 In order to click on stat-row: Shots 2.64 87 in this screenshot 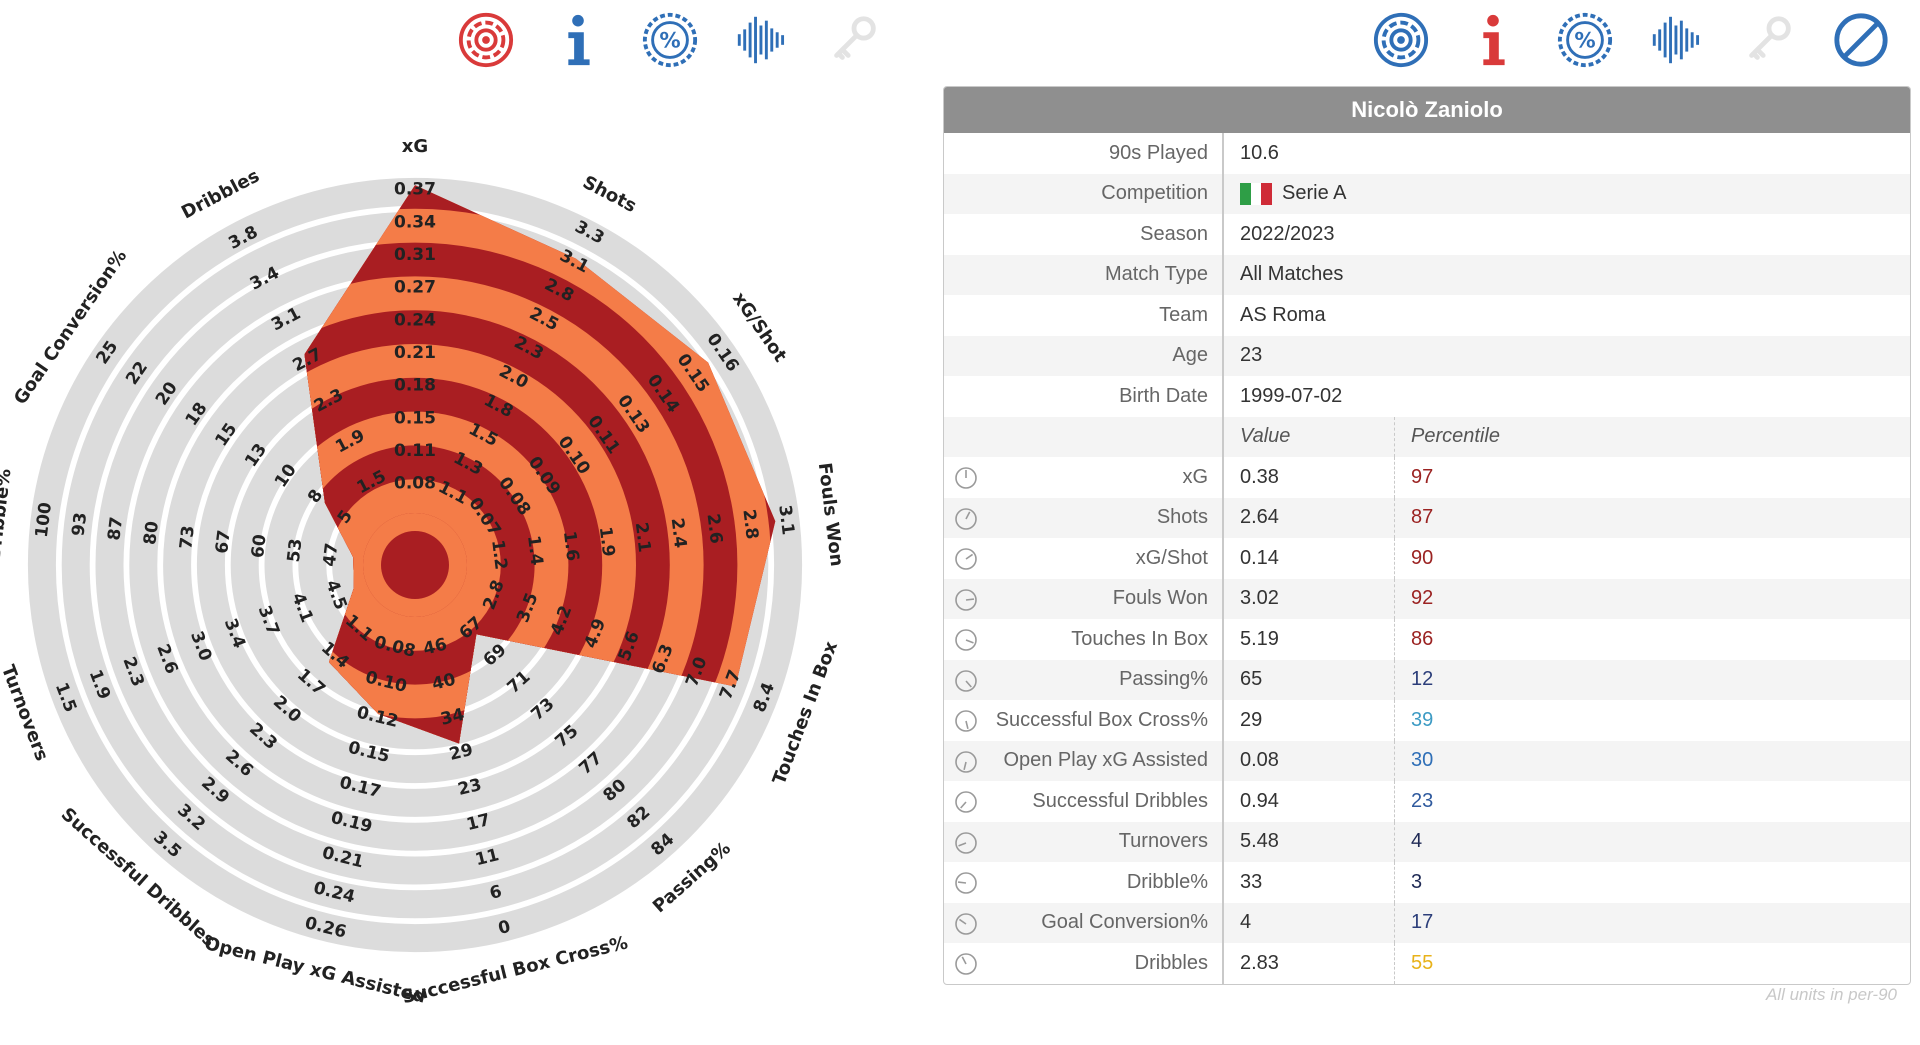, I will do `click(1427, 517)`.